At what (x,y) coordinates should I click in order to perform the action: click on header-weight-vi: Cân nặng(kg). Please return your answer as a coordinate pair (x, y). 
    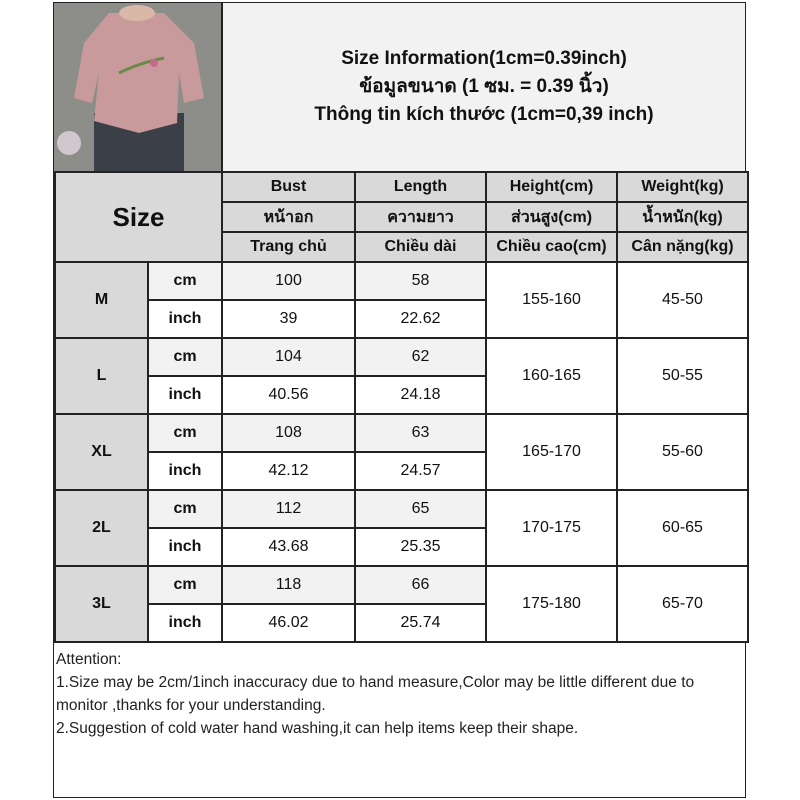
    Looking at the image, I should click on (682, 247).